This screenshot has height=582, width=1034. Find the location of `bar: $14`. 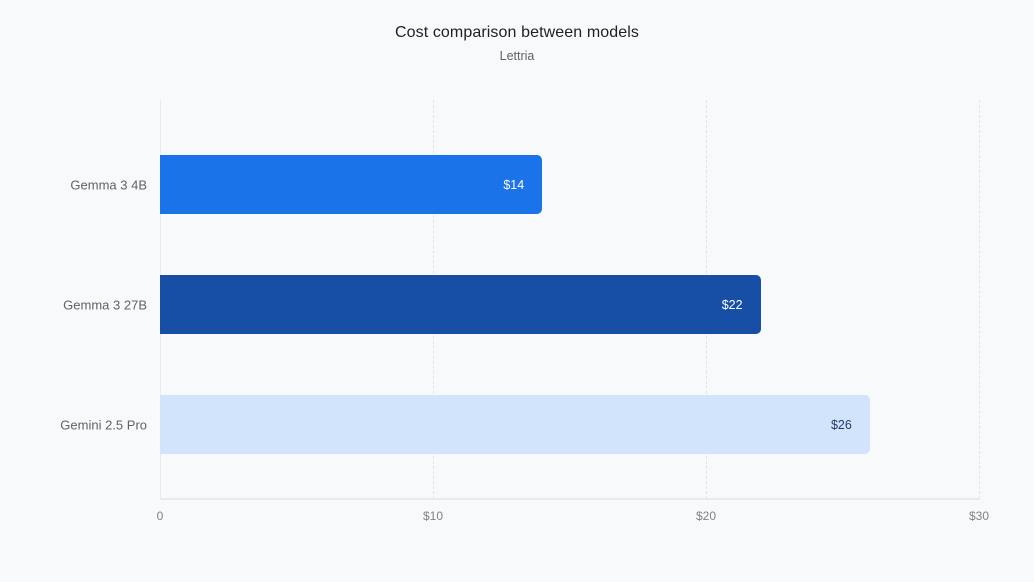

bar: $14 is located at coordinates (351, 184).